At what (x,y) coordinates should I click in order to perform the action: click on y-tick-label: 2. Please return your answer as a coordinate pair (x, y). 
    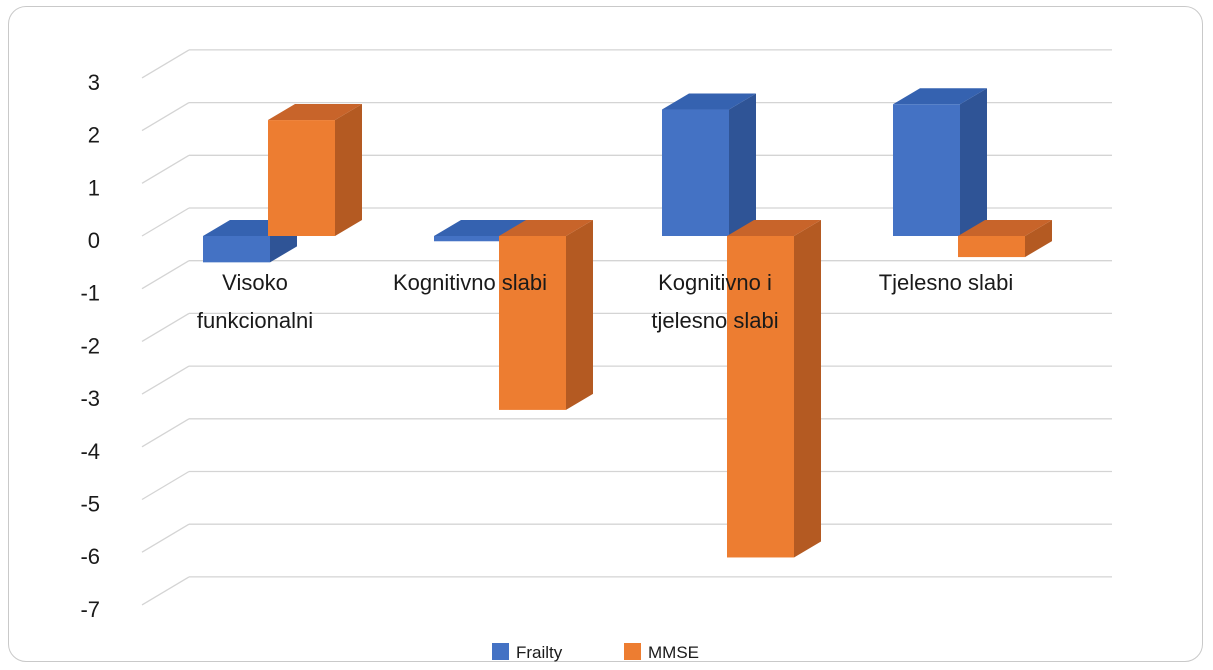
    Looking at the image, I should click on (94, 135).